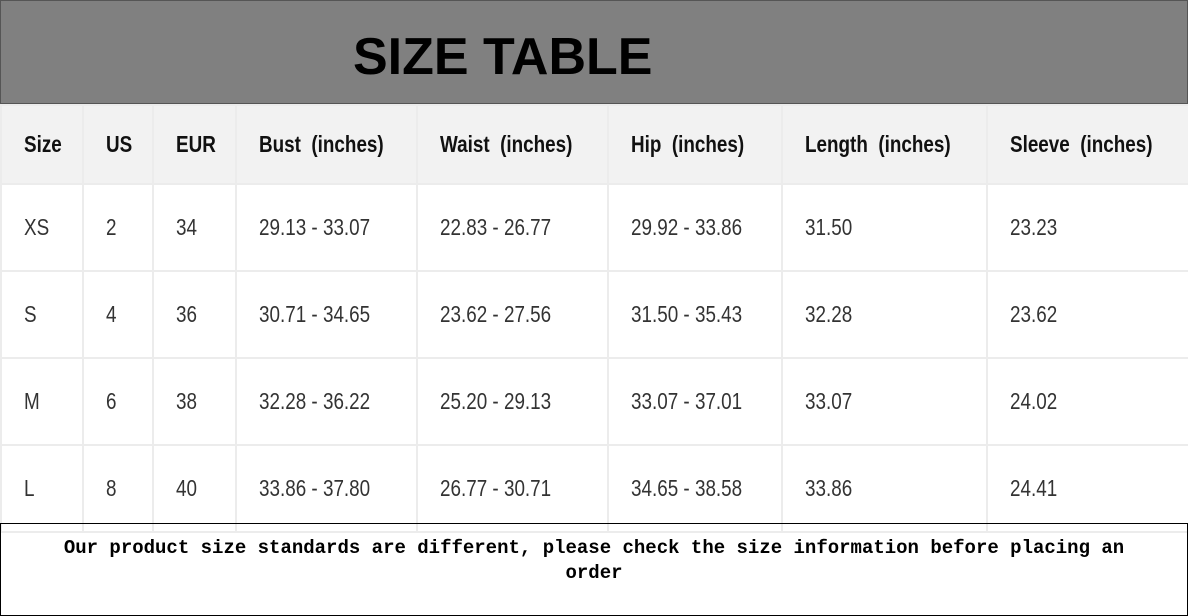  I want to click on cell-value: 23.23, so click(1034, 227).